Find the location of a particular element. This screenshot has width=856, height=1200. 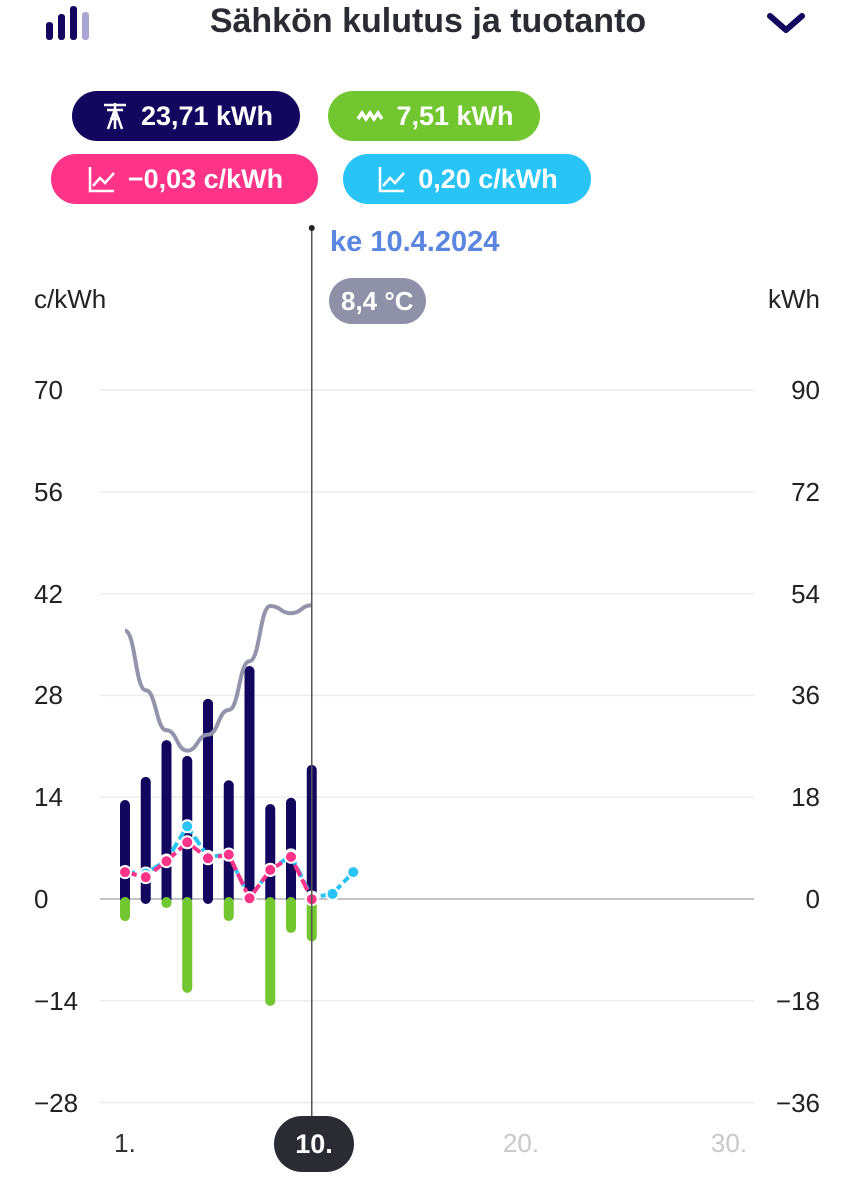

consumption-badge: 23,71 kWh is located at coordinates (186, 116).